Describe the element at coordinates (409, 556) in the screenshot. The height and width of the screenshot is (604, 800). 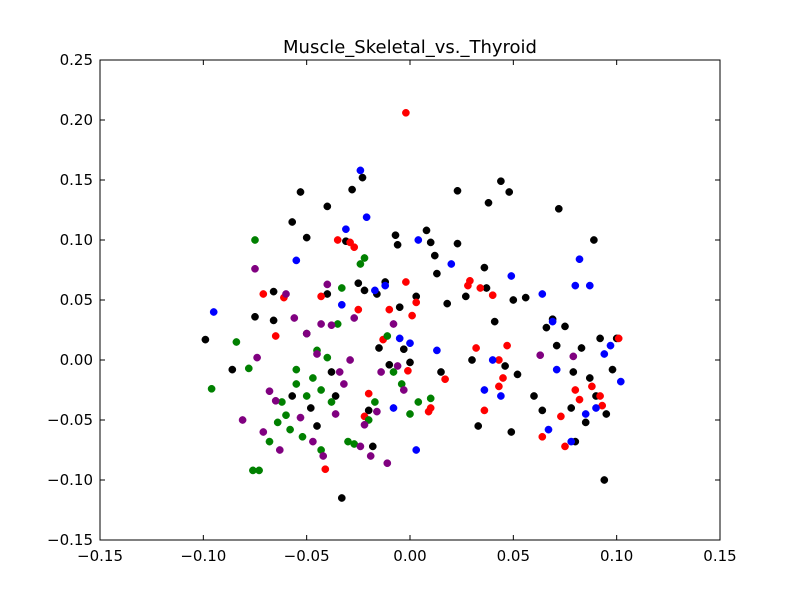
I see `x-tick-label-3: 0.00` at that location.